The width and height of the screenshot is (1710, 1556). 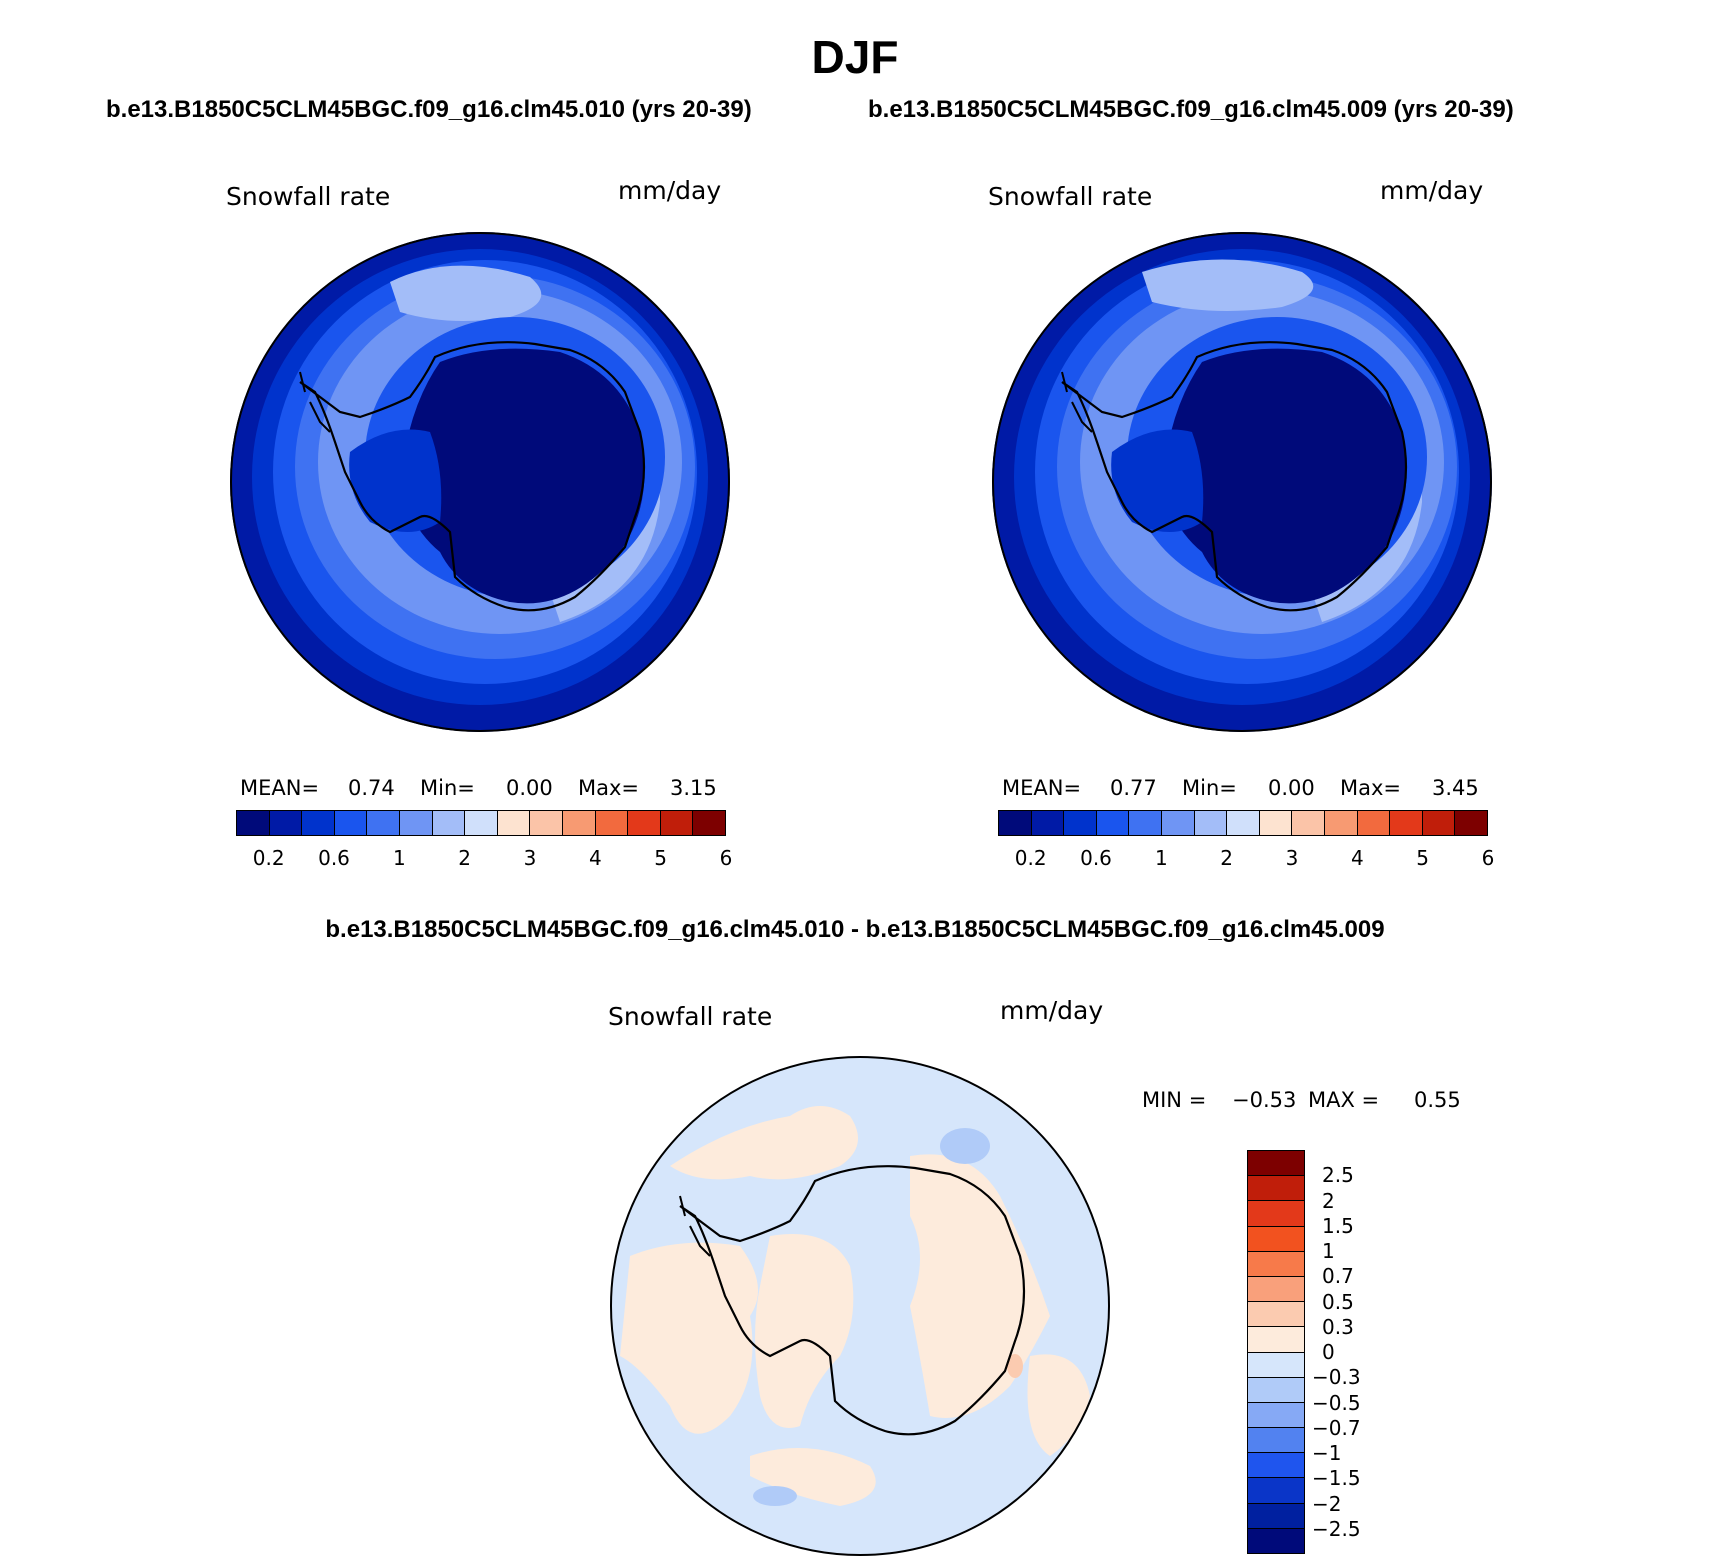 I want to click on diff-colorbar-tick: −0.7, so click(x=1336, y=1427).